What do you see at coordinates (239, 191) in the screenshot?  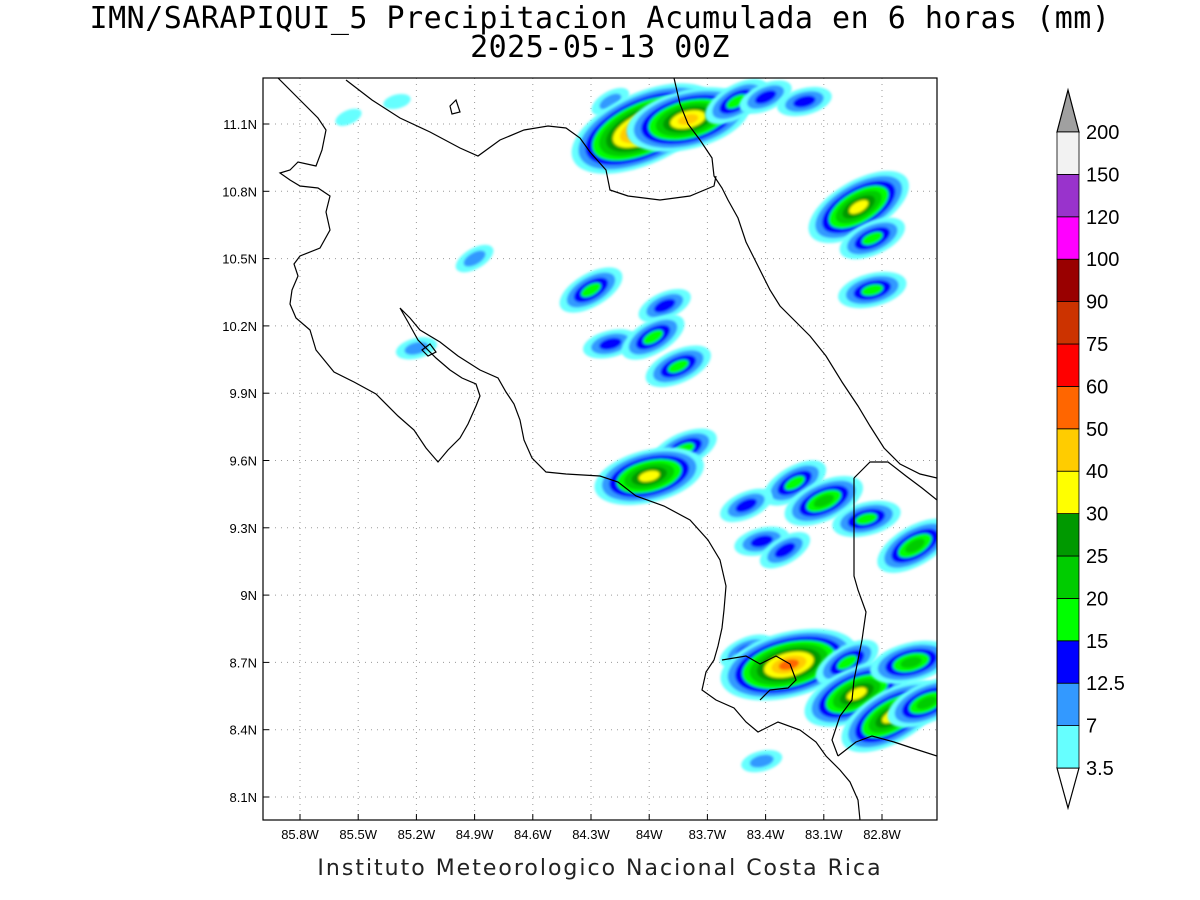 I see `lat-tick-label: 10.8N` at bounding box center [239, 191].